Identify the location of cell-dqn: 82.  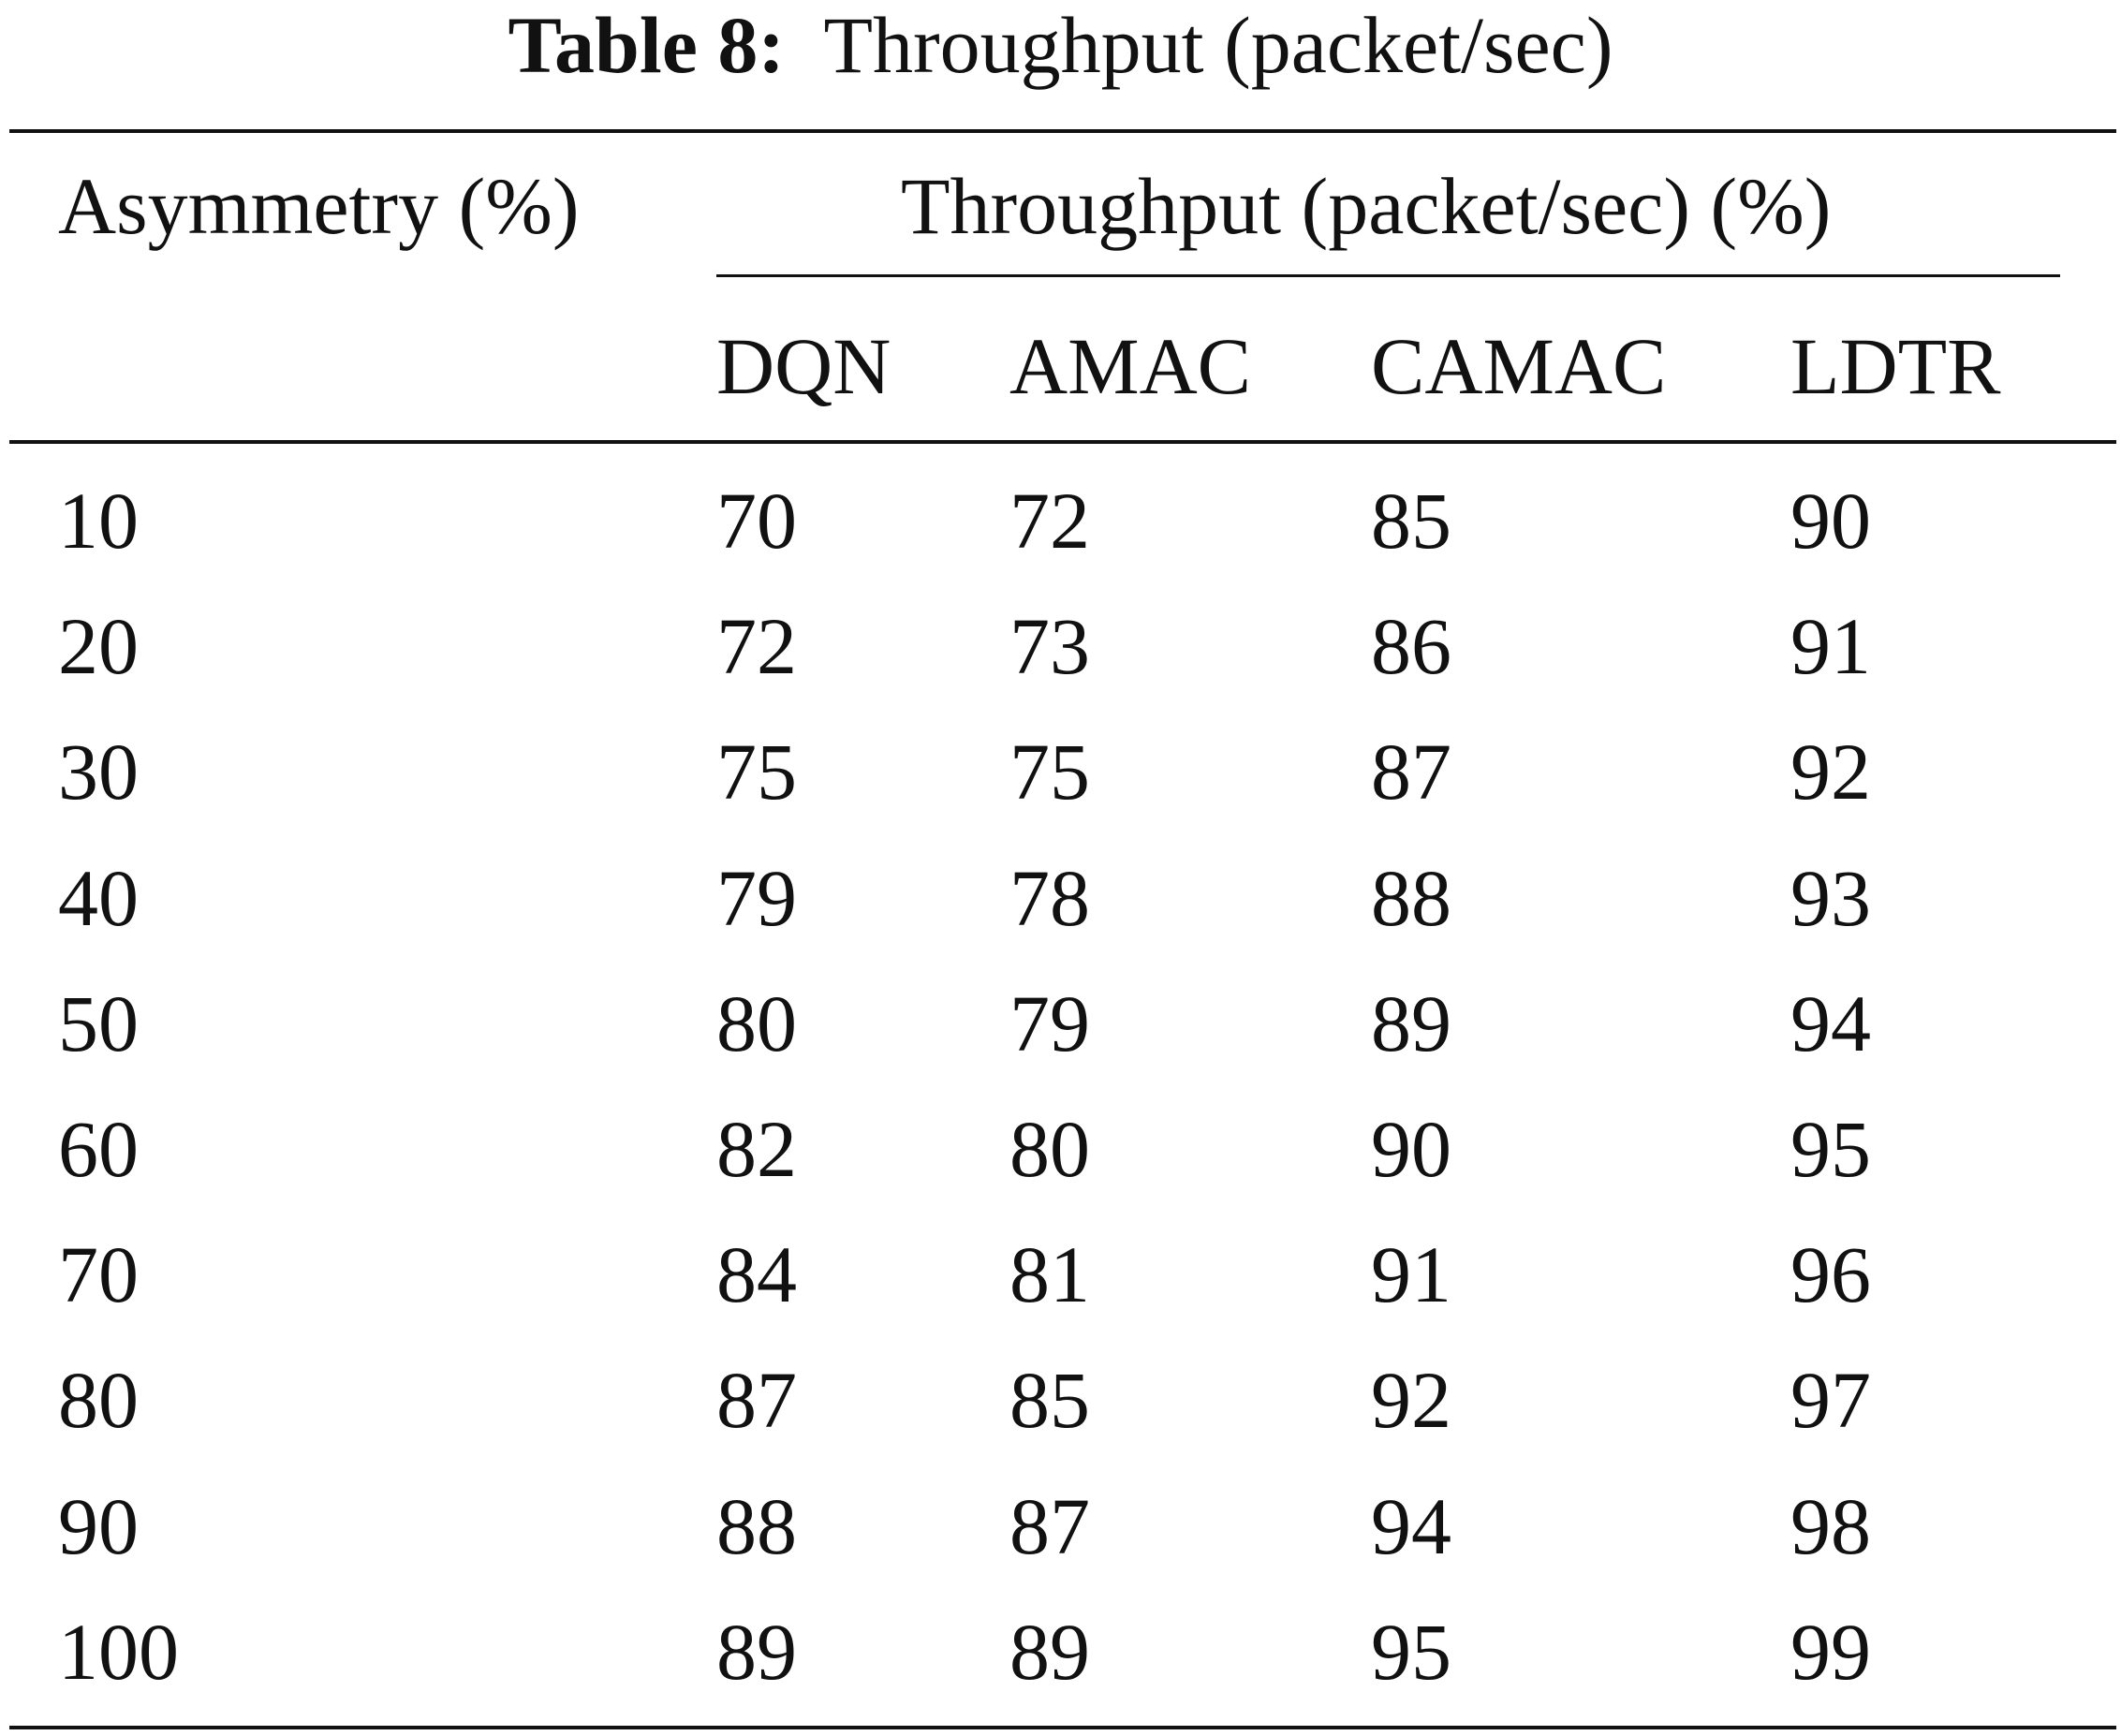
(756, 1149).